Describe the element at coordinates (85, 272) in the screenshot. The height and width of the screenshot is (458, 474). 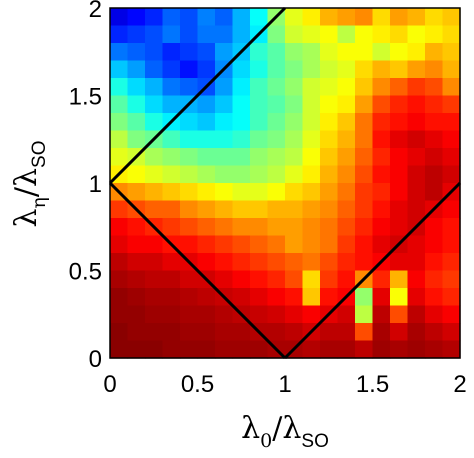
I see `y-tick-label: 0.5` at that location.